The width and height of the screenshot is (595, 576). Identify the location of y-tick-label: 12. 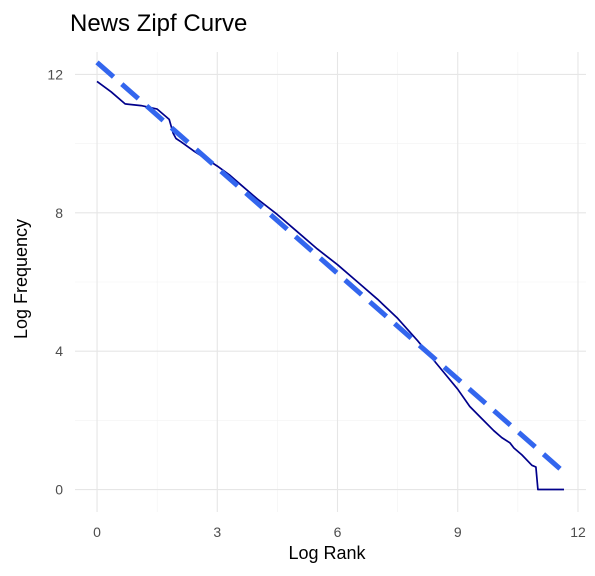
(55, 74).